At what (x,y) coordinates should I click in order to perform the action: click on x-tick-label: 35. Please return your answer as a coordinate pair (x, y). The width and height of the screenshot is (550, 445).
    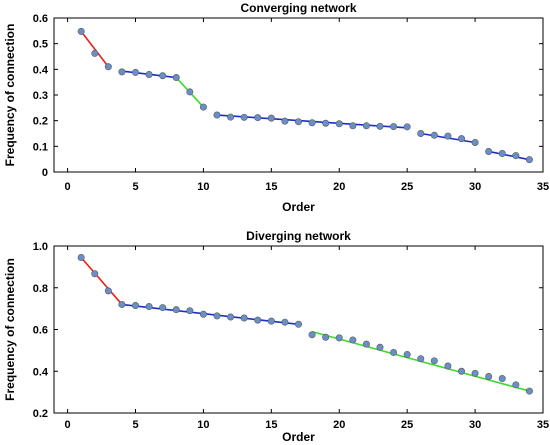
    Looking at the image, I should click on (543, 425).